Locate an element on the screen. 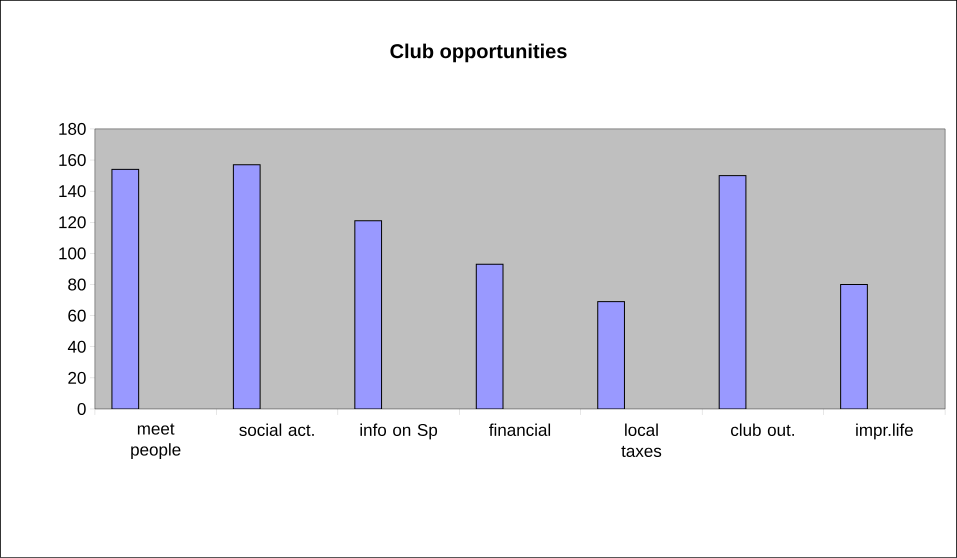 This screenshot has height=558, width=957. y-tick-label: 100 is located at coordinates (72, 253).